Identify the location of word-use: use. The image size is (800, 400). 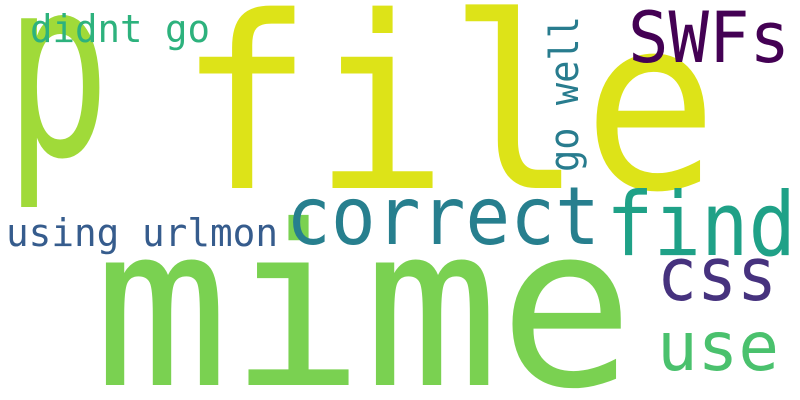
(718, 347).